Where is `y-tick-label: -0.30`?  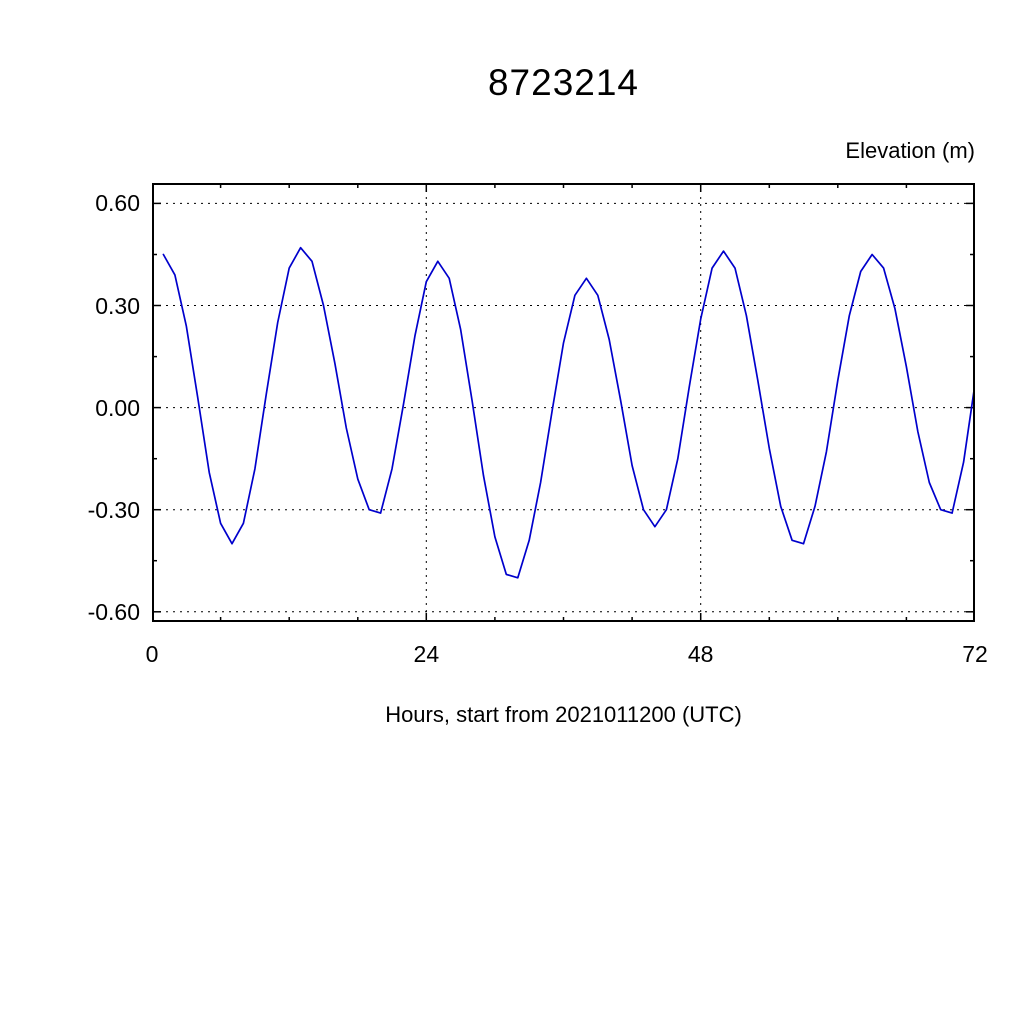
y-tick-label: -0.30 is located at coordinates (113, 509).